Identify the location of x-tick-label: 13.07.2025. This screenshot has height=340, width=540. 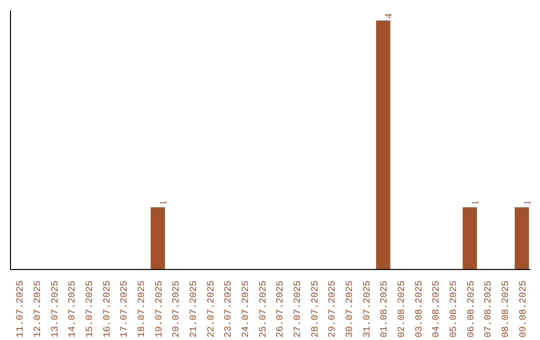
(54, 309).